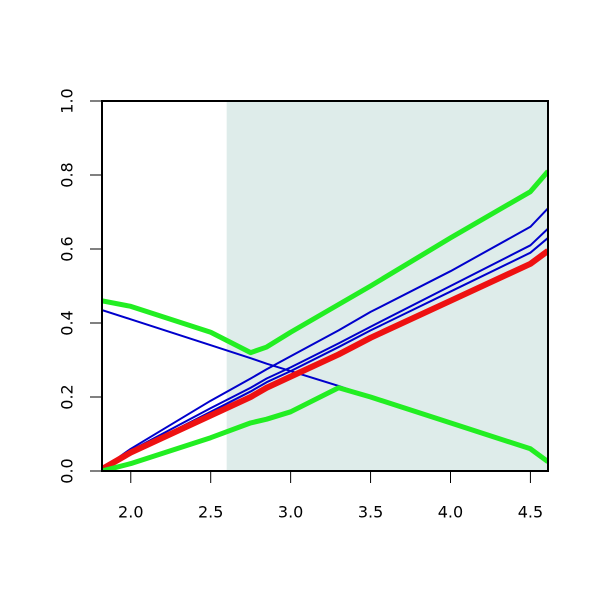 The height and width of the screenshot is (600, 600). I want to click on x-tick-label: 2.0, so click(130, 512).